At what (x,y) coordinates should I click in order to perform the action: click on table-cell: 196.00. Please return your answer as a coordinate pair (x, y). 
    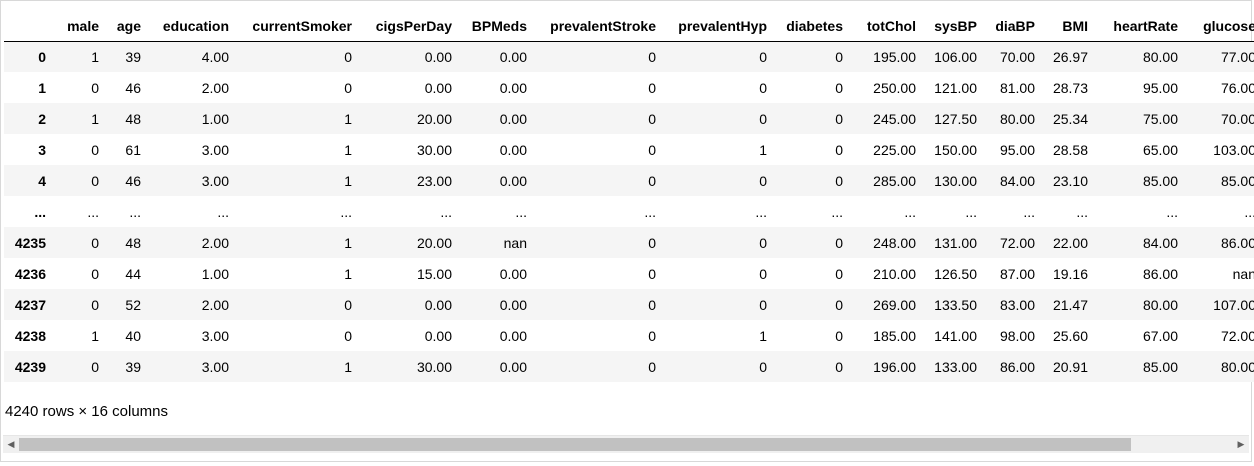
    Looking at the image, I should click on (894, 366).